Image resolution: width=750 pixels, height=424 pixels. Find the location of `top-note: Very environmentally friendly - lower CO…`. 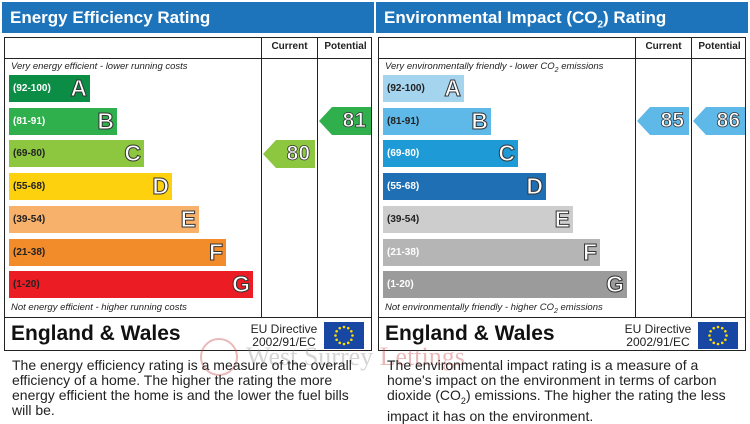

top-note: Very environmentally friendly - lower CO… is located at coordinates (494, 67).